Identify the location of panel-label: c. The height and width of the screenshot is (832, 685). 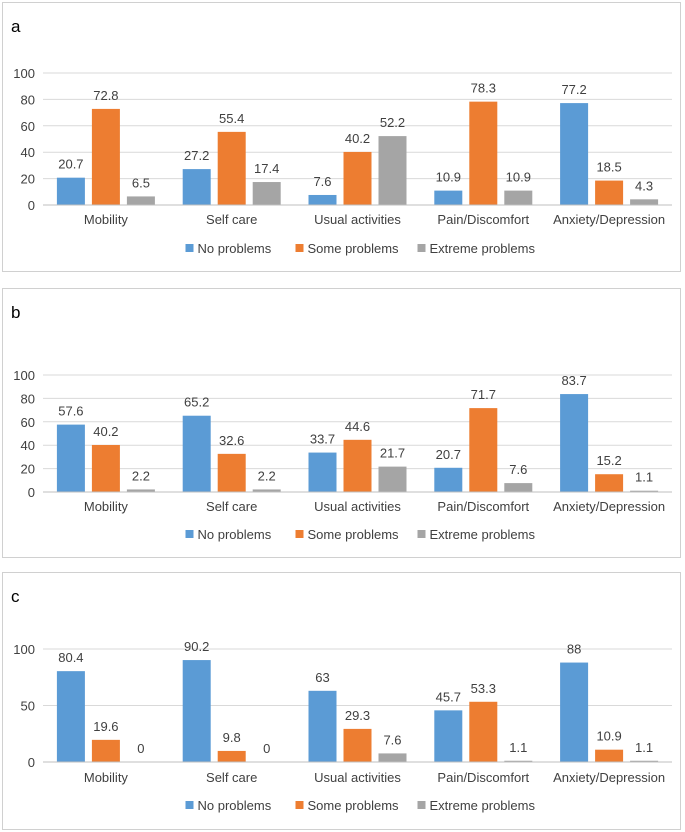
(15, 596).